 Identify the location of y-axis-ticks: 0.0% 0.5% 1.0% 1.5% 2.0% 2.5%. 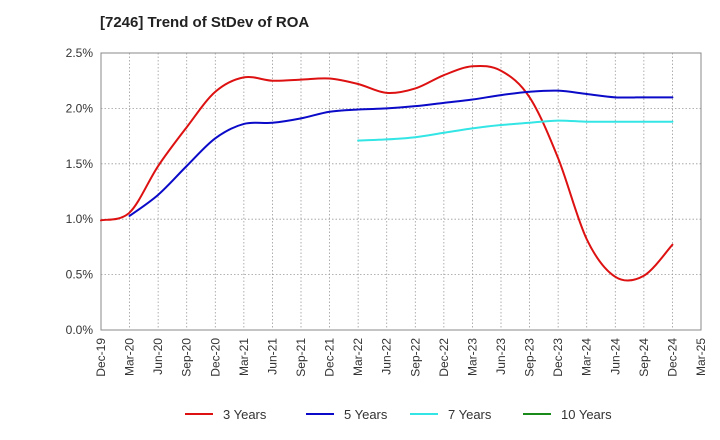
(80, 191).